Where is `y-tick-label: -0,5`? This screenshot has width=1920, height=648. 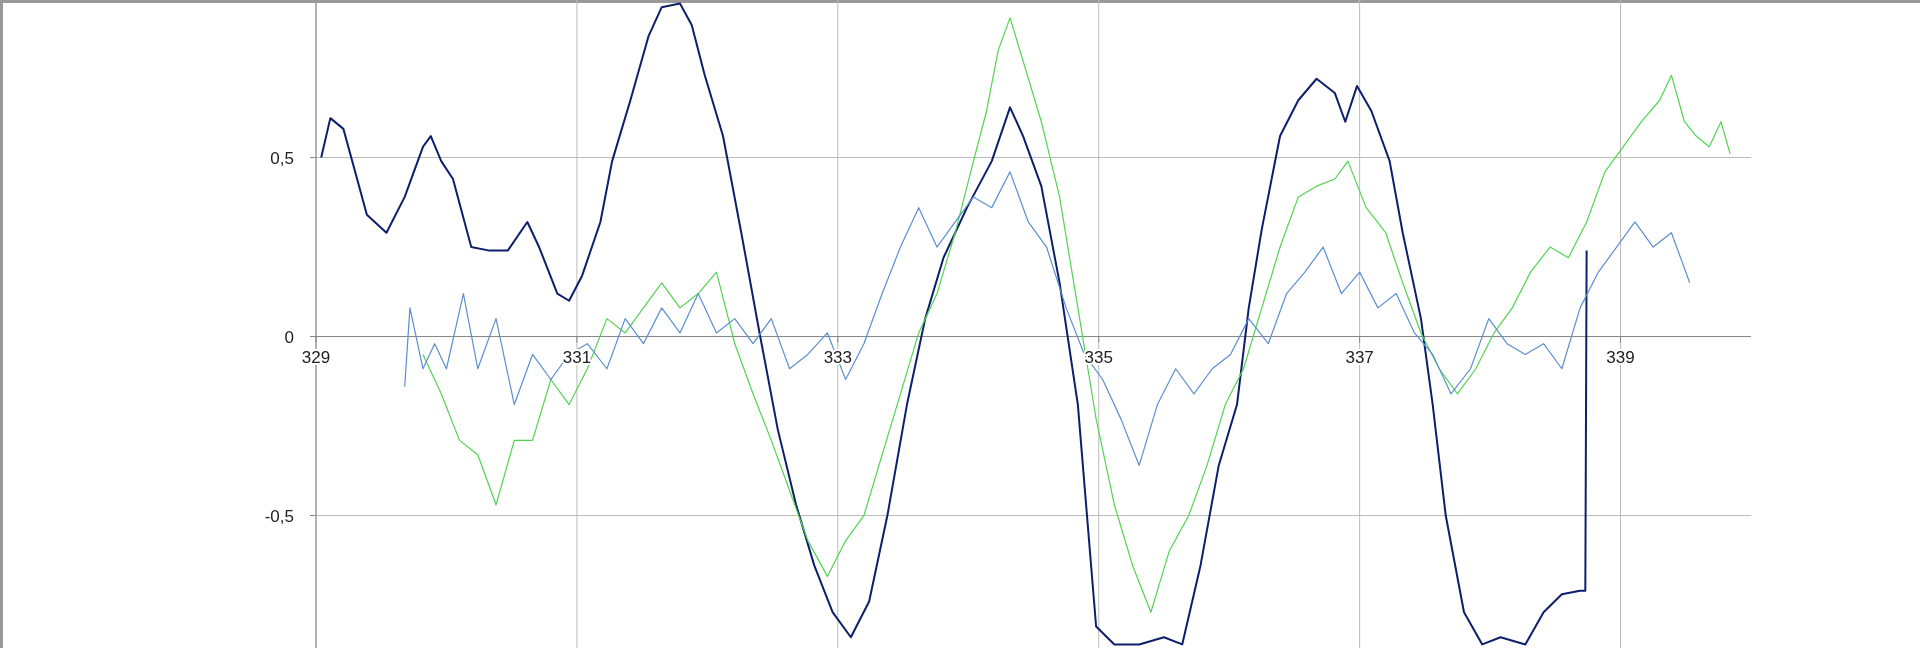
y-tick-label: -0,5 is located at coordinates (279, 516).